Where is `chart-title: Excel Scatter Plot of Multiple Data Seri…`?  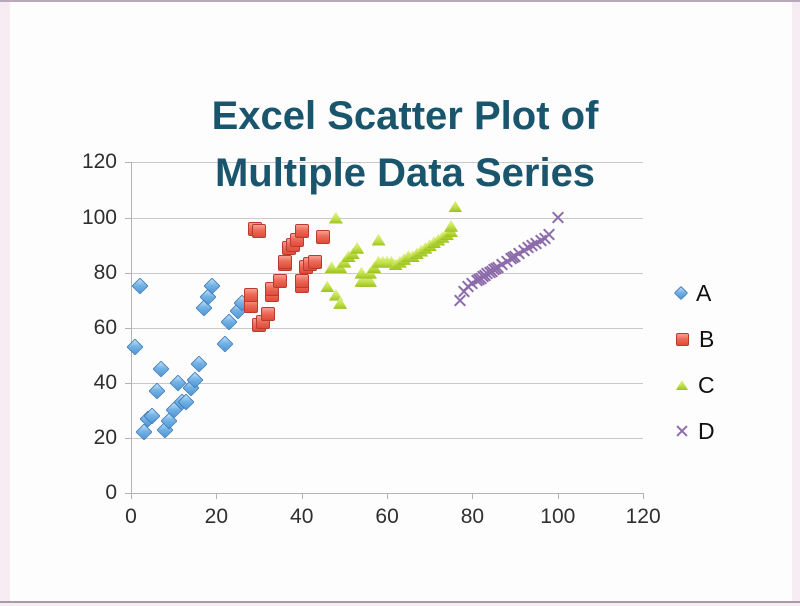 chart-title: Excel Scatter Plot of Multiple Data Seri… is located at coordinates (405, 145).